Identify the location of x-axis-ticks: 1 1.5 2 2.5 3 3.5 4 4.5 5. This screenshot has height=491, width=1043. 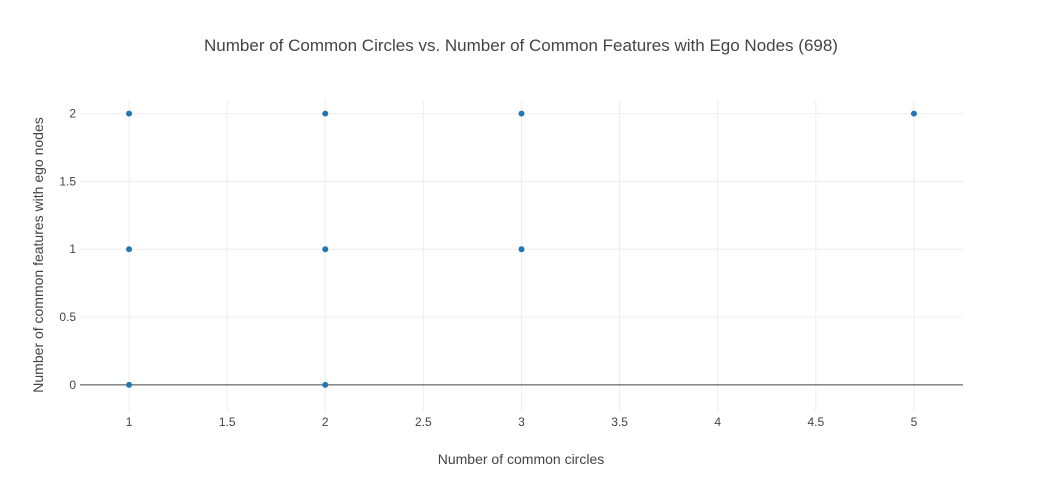
(522, 422).